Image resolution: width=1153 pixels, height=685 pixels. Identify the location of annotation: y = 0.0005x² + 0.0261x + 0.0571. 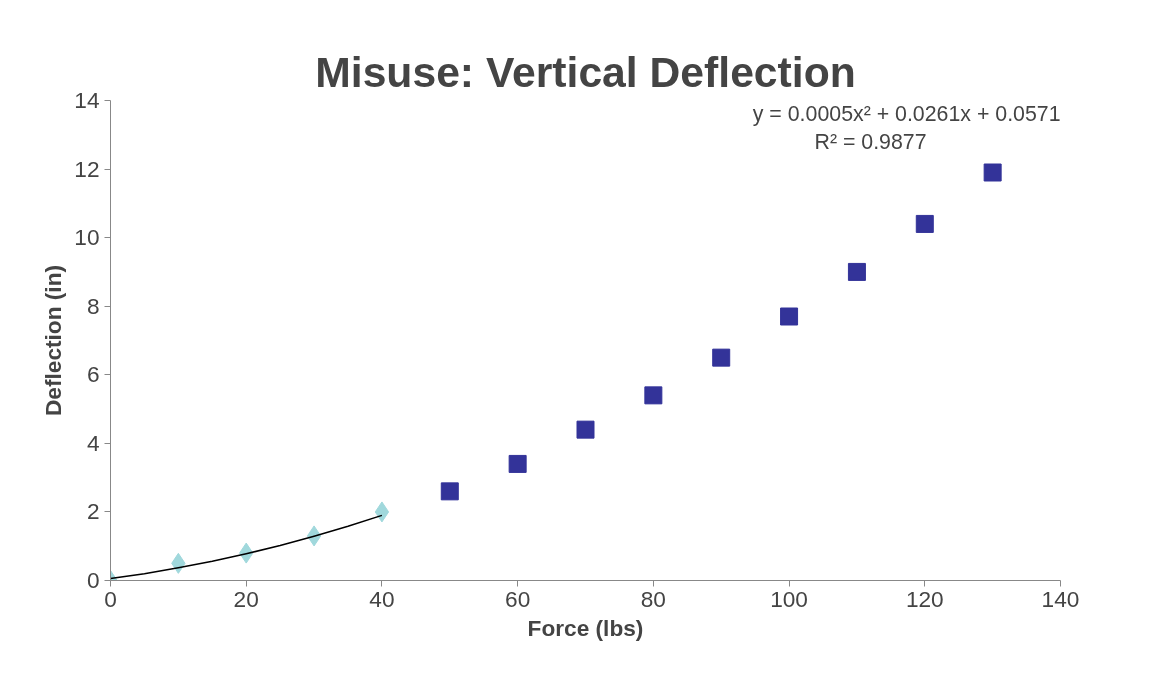
(906, 114).